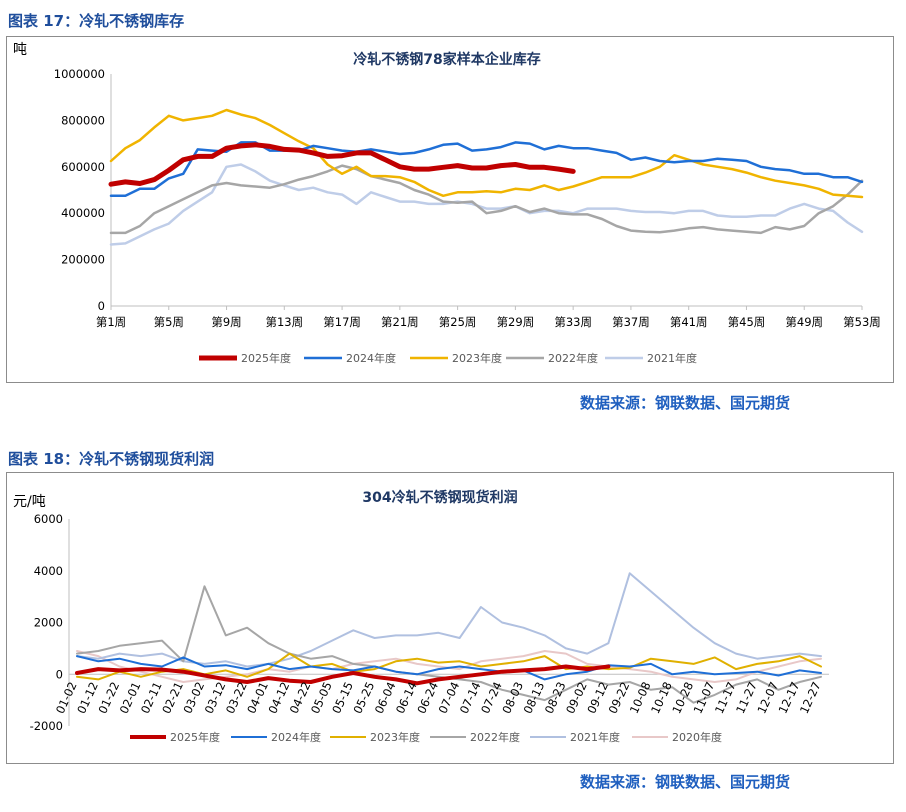  Describe the element at coordinates (20, 50) in the screenshot. I see `y-axis-unit: 吨` at that location.